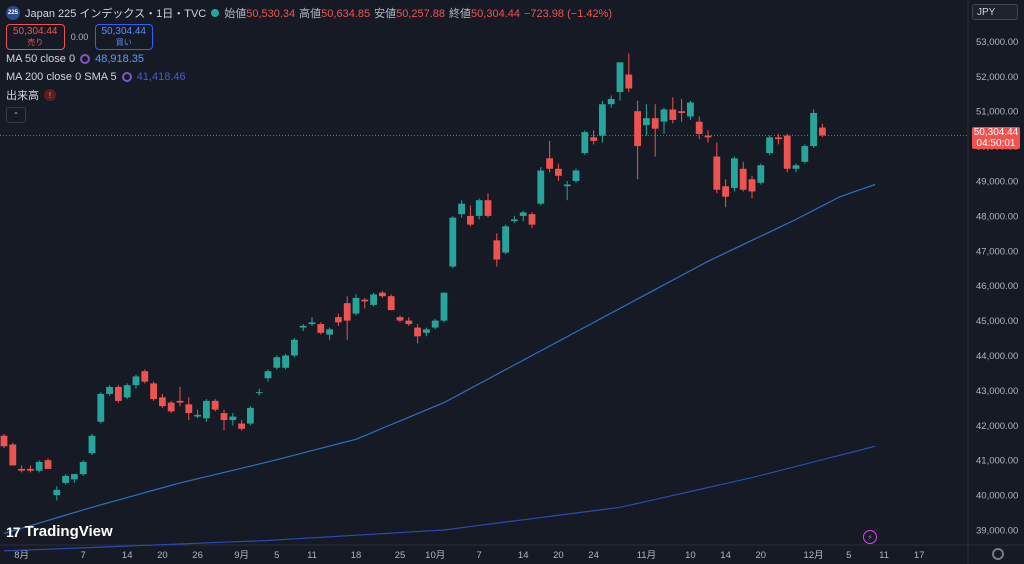  What do you see at coordinates (311, 77) in the screenshot?
I see `ma200-legend: MA 200 close 0 SMA 5 41,418.46` at bounding box center [311, 77].